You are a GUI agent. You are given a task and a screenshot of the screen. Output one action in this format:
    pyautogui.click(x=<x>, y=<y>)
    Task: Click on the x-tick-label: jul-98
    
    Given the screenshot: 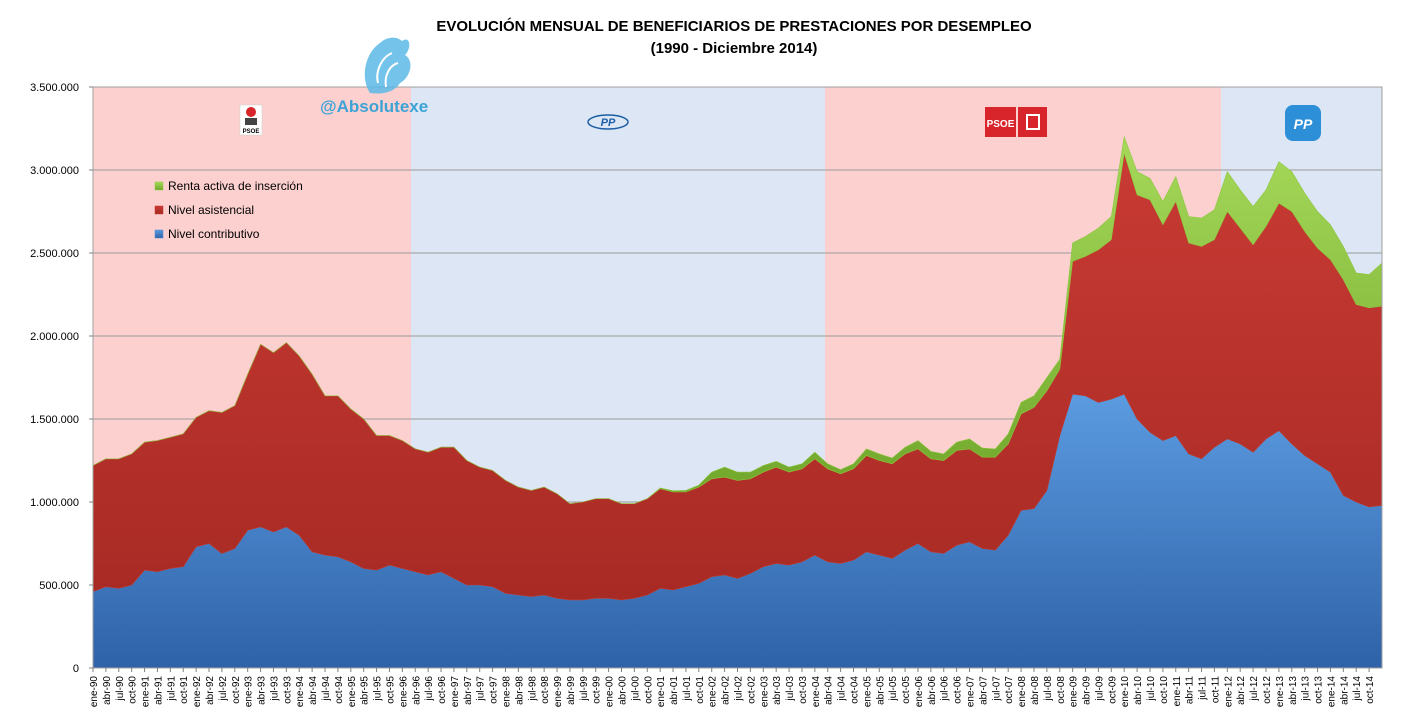 What is the action you would take?
    pyautogui.click(x=532, y=689)
    